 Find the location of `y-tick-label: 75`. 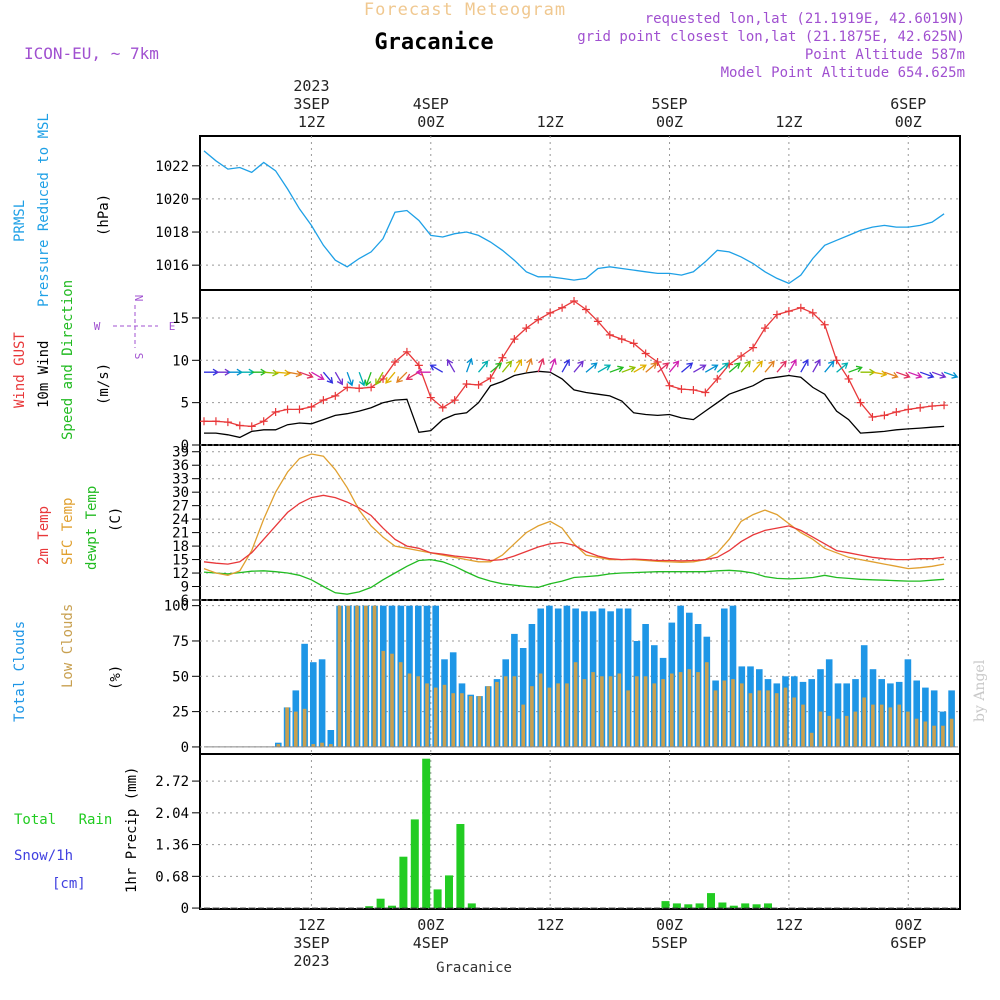

y-tick-label: 75 is located at coordinates (180, 642).